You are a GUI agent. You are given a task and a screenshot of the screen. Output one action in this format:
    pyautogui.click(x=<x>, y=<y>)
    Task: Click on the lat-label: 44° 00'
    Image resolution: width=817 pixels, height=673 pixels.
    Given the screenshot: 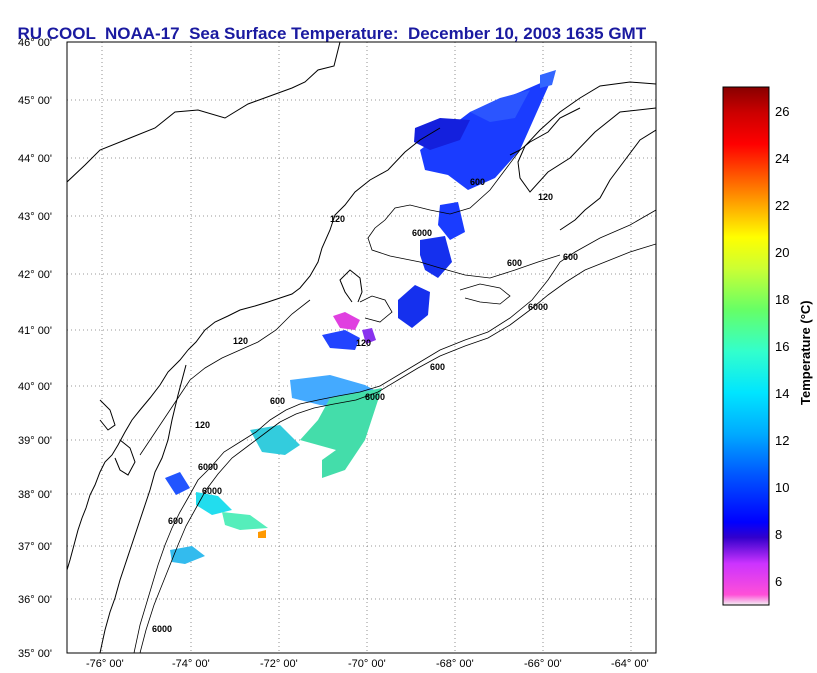 What is the action you would take?
    pyautogui.click(x=35, y=159)
    